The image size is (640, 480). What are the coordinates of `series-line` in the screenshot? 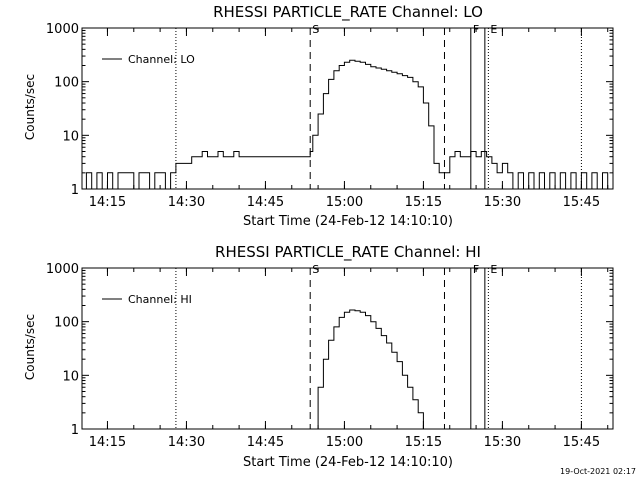 It's located at (368, 369).